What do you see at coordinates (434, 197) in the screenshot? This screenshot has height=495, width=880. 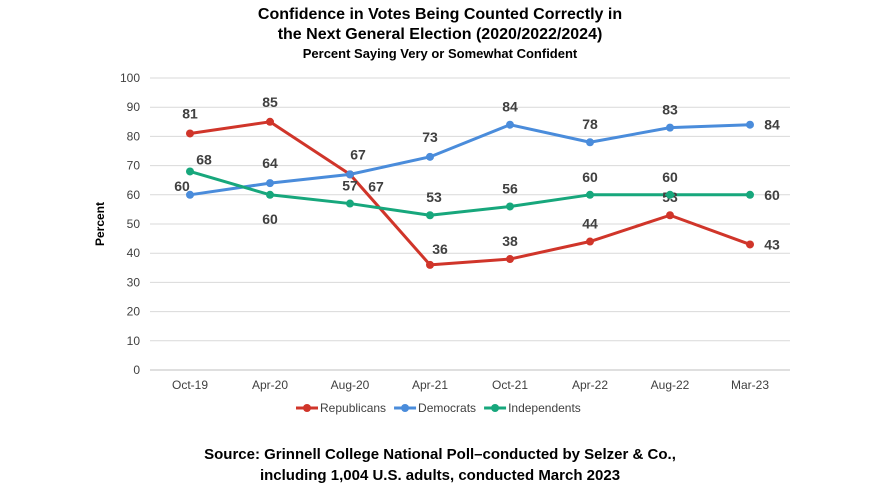 I see `data-label: 53` at bounding box center [434, 197].